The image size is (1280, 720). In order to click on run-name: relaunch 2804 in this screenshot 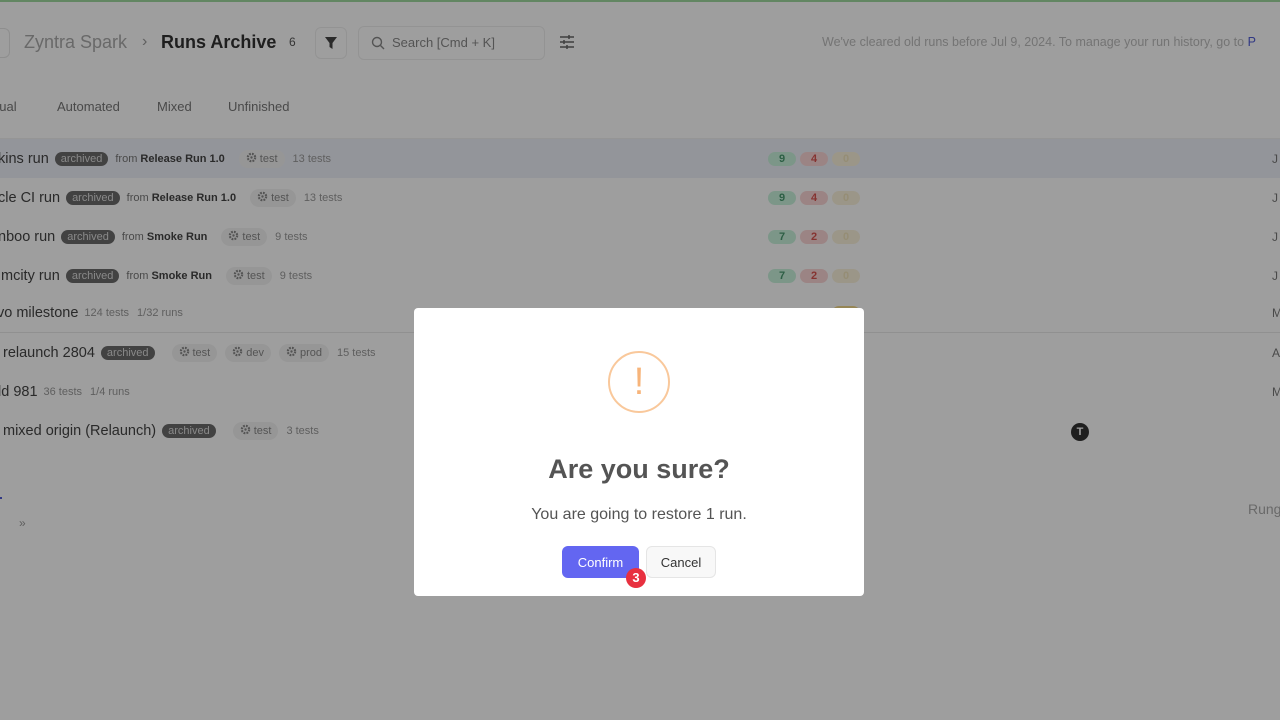, I will do `click(49, 352)`.